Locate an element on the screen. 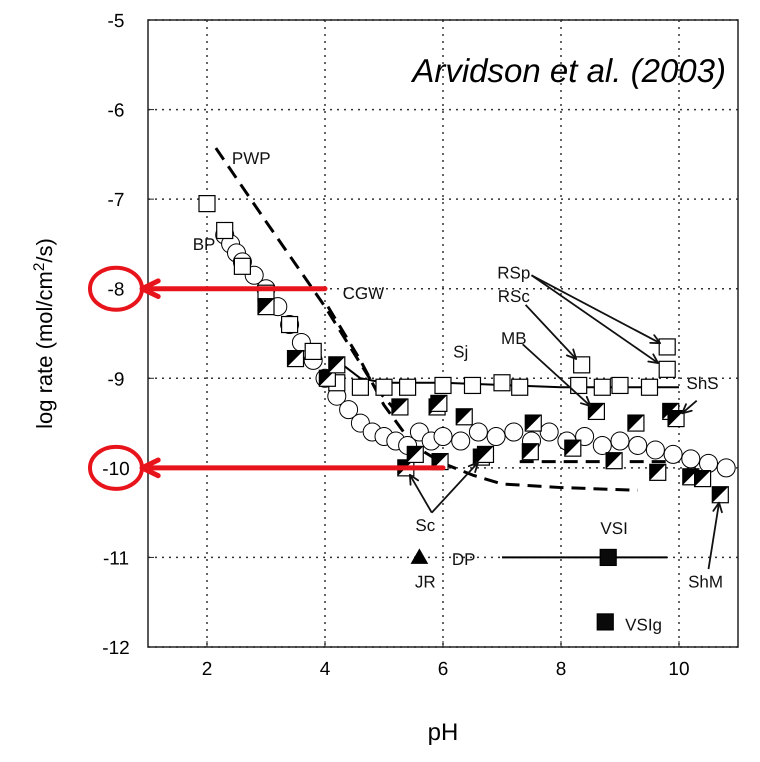  x-tick-label: 2 is located at coordinates (207, 669).